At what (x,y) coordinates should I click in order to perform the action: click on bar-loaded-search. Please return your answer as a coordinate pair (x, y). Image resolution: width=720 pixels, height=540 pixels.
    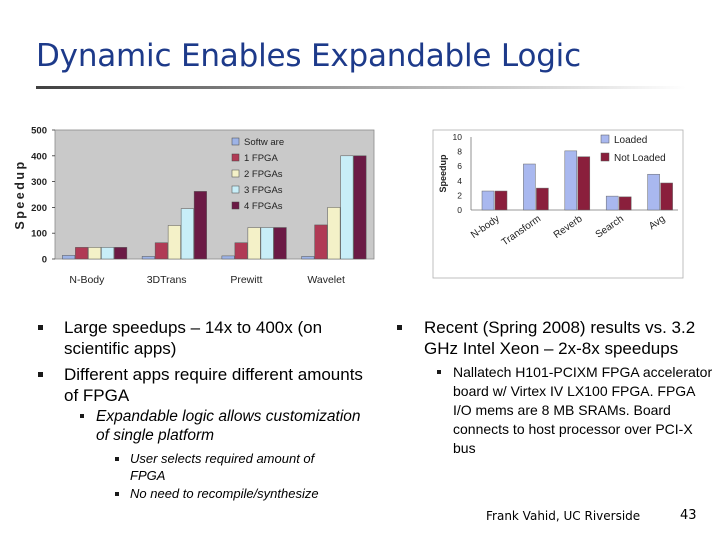
    Looking at the image, I should click on (612, 203).